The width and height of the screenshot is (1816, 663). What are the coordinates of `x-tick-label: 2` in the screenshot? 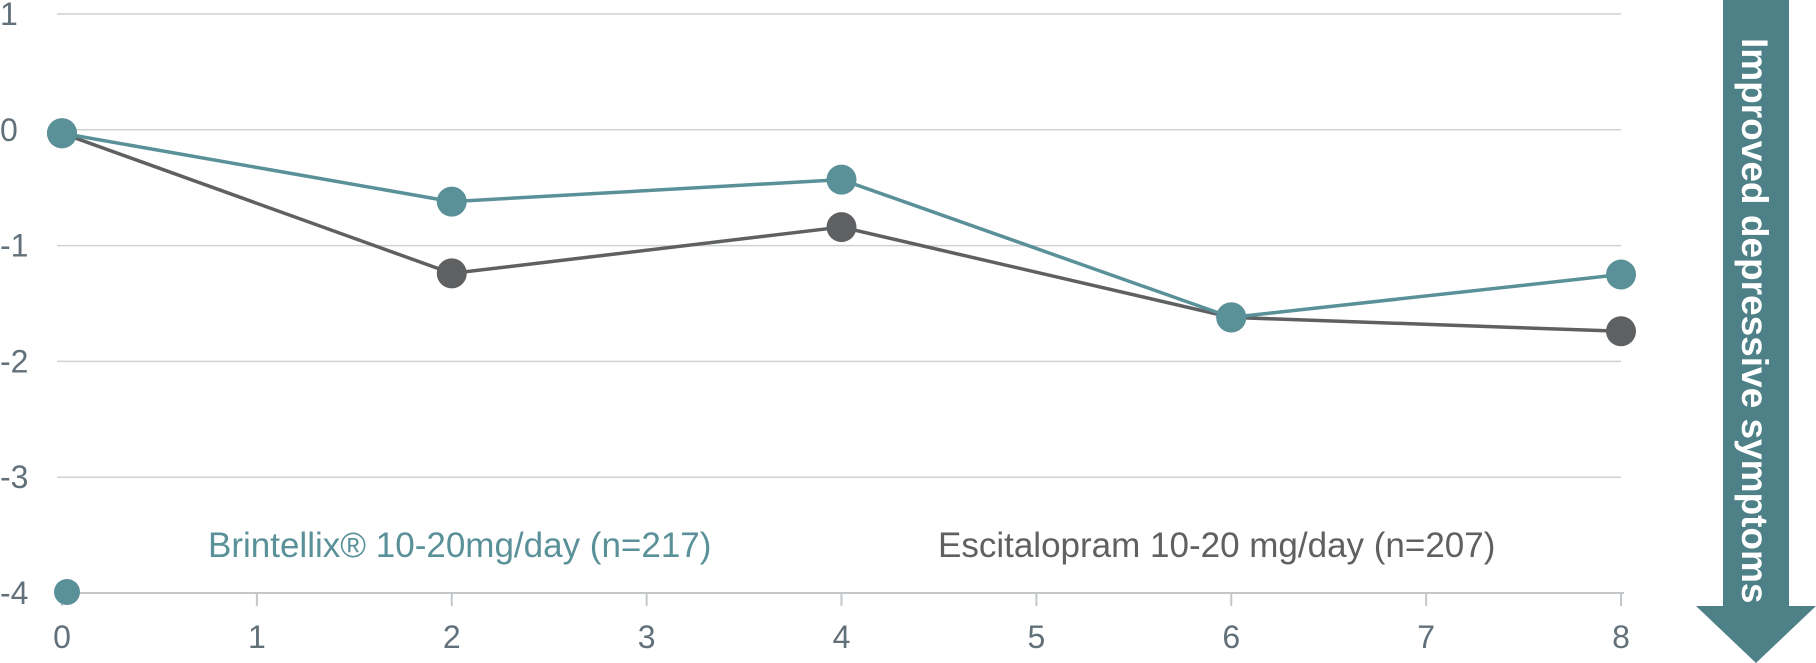 It's located at (452, 637).